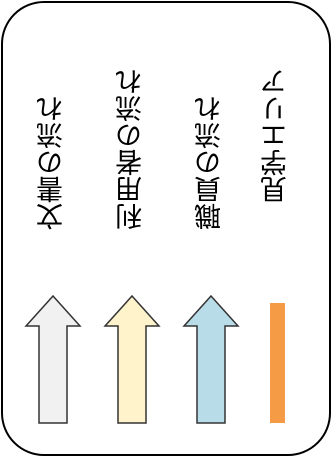 The height and width of the screenshot is (457, 332). Describe the element at coordinates (277, 363) in the screenshot. I see `tour-area-bar-icon` at that location.